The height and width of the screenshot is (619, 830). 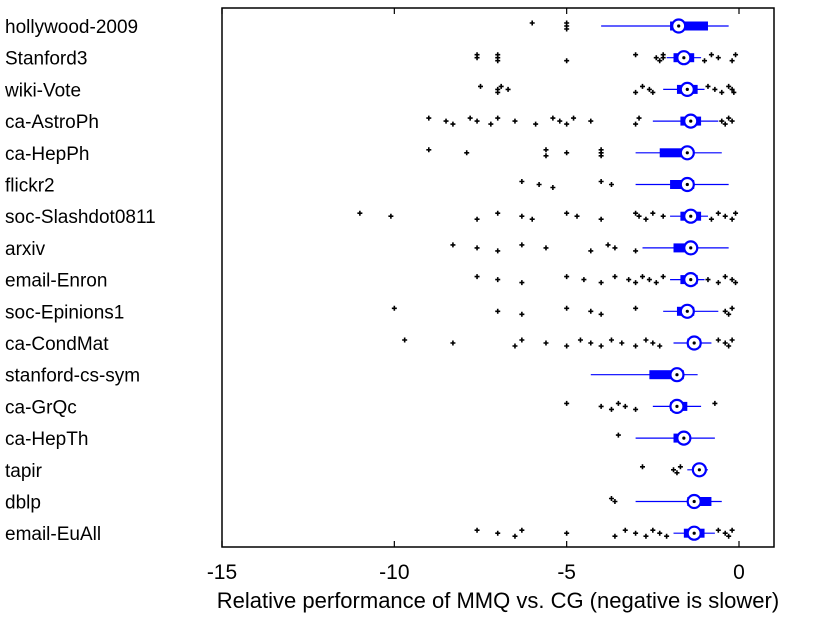 I want to click on box-ca-CondMat, so click(x=568, y=343).